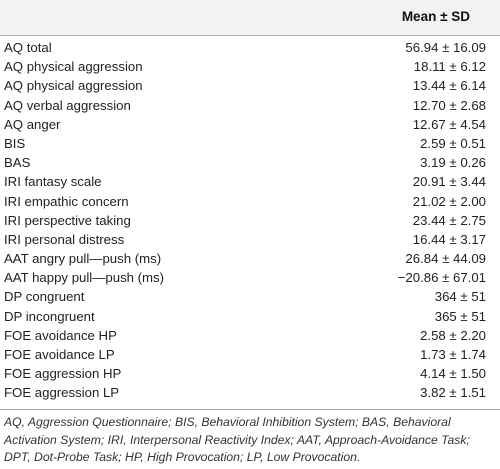 Image resolution: width=500 pixels, height=469 pixels. I want to click on row-value: 18.11 ± 6.12, so click(449, 67).